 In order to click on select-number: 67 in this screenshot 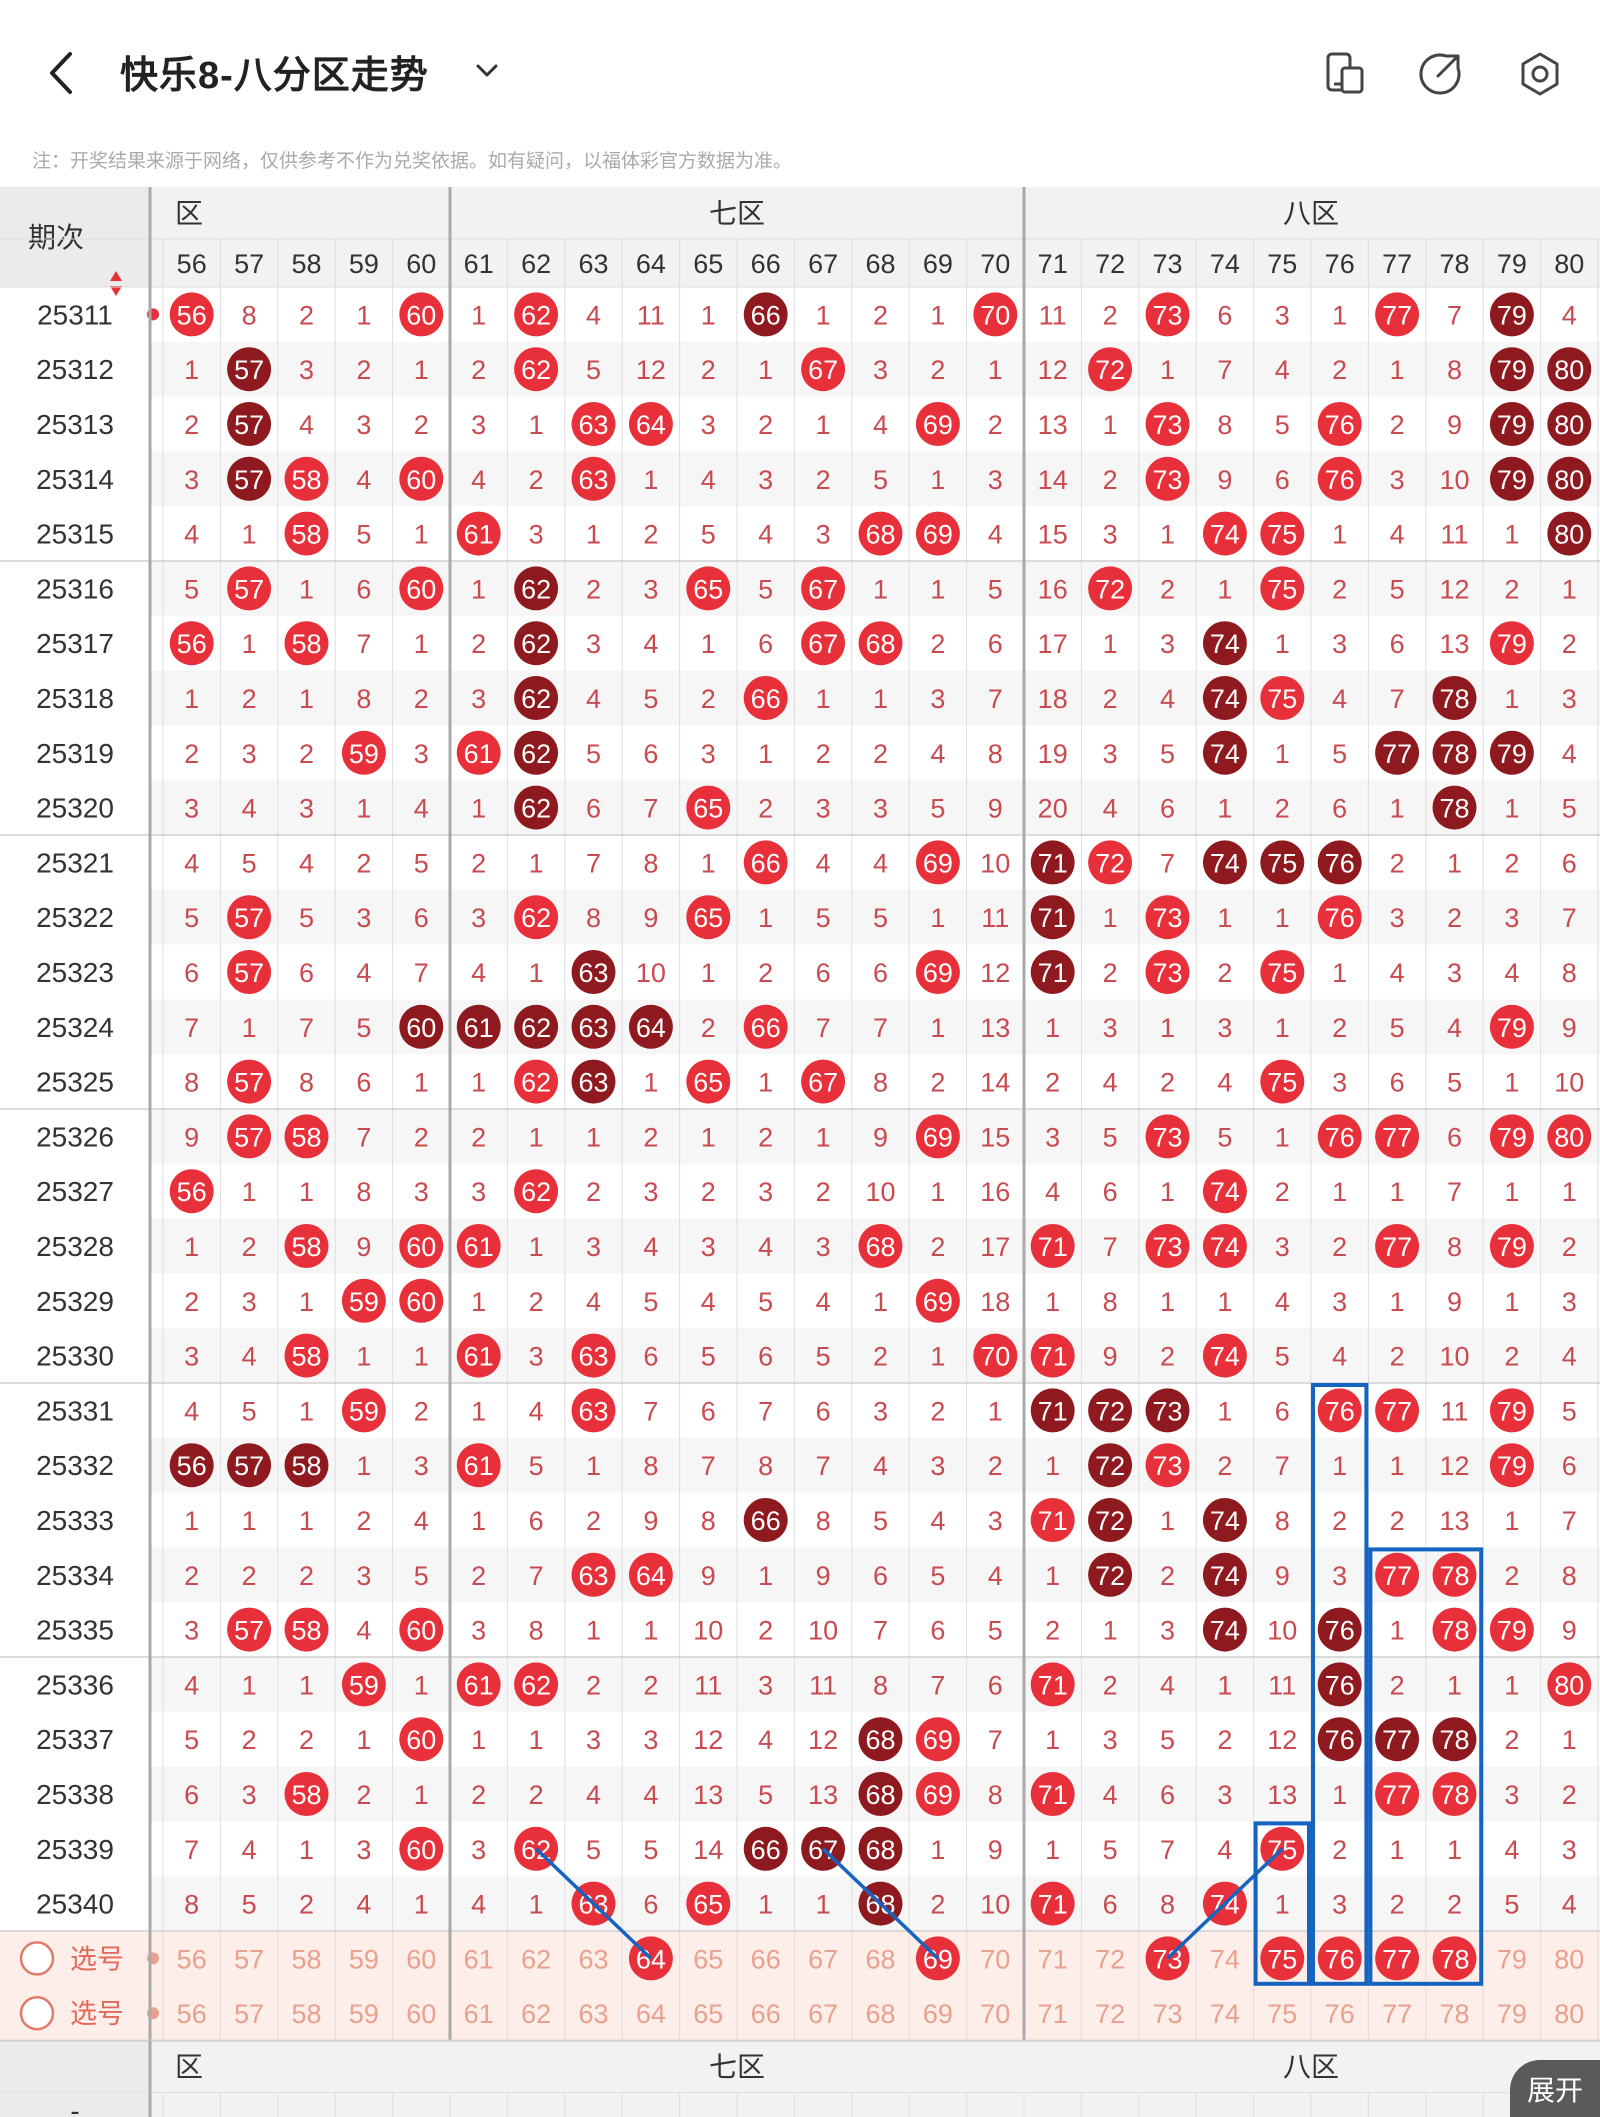, I will do `click(823, 1959)`.